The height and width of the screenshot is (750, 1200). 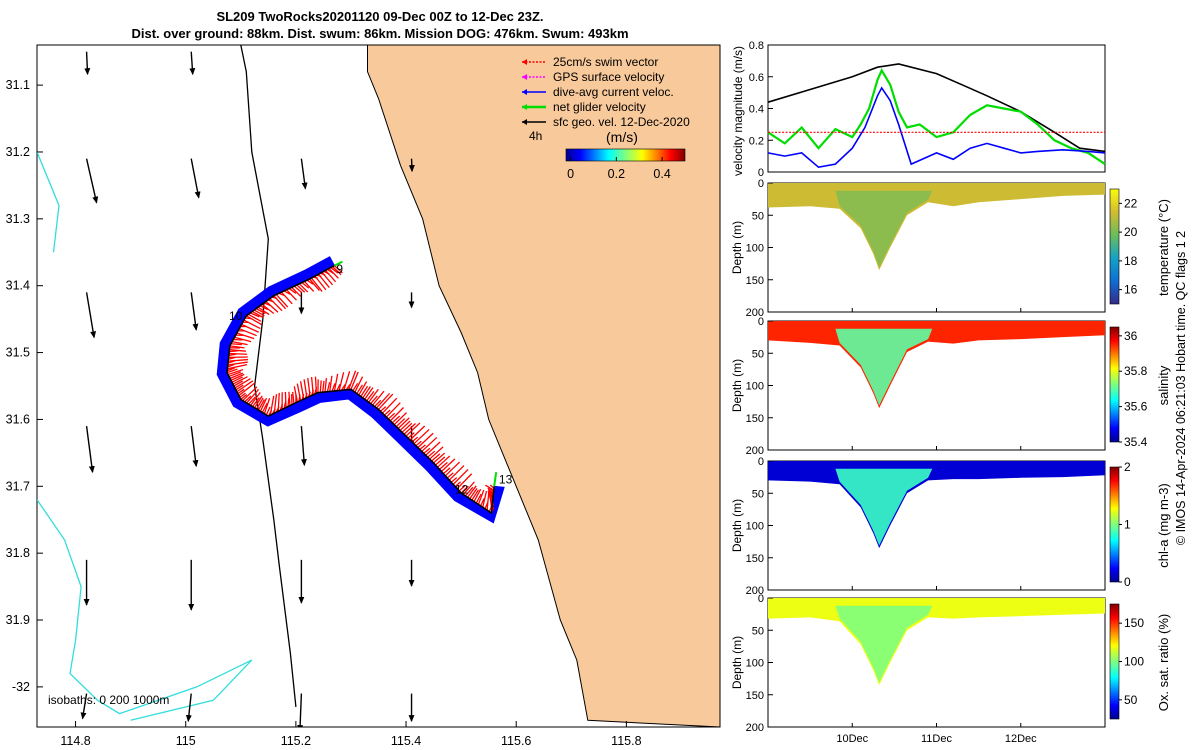 I want to click on map-x-tick-label: 114.8, so click(x=75, y=741).